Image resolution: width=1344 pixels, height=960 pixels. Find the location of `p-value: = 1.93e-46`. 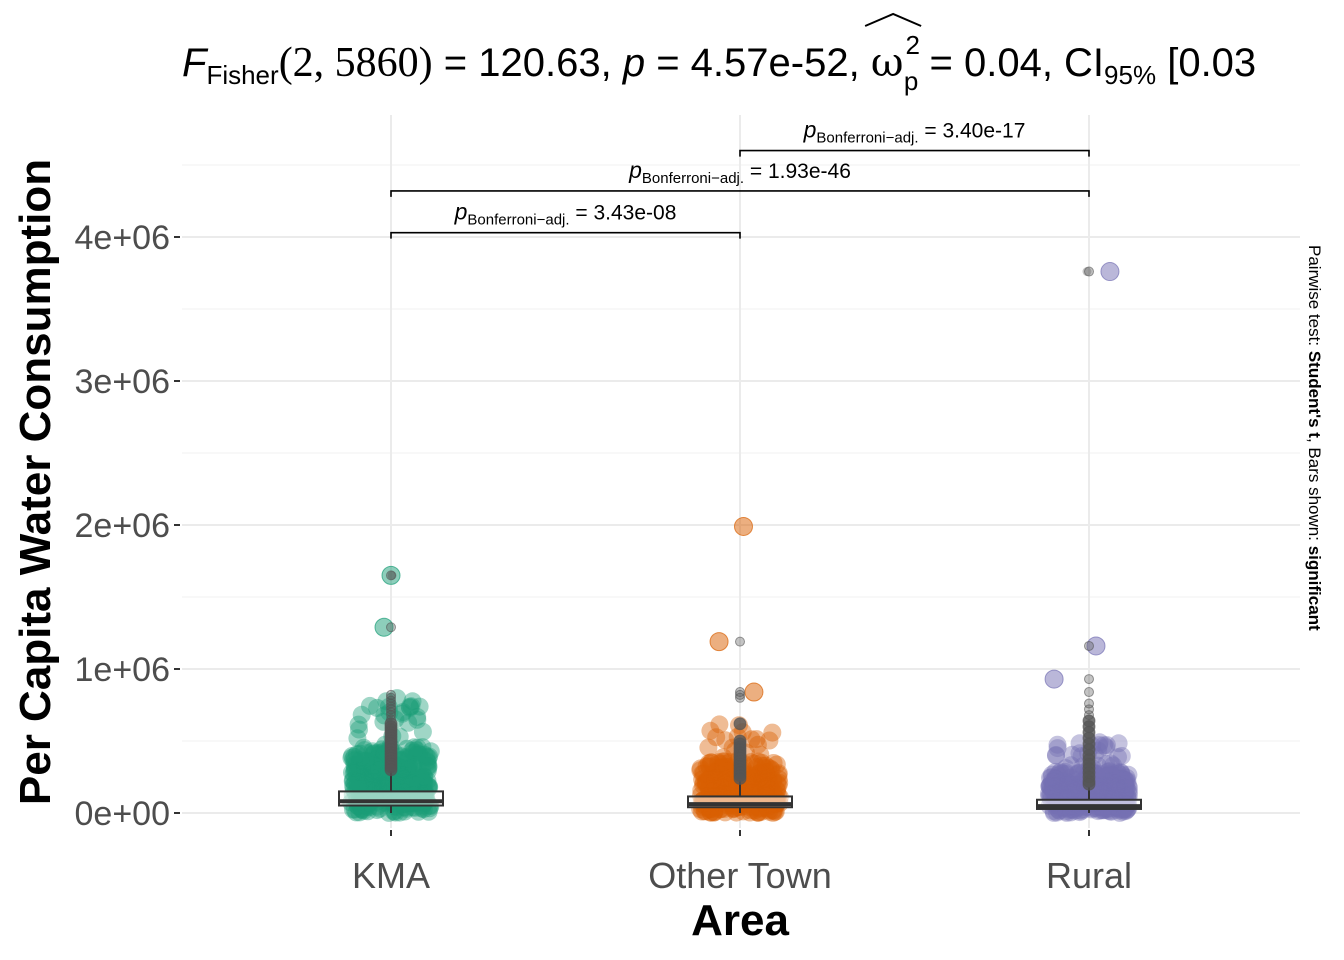

p-value: = 1.93e-46 is located at coordinates (797, 171).